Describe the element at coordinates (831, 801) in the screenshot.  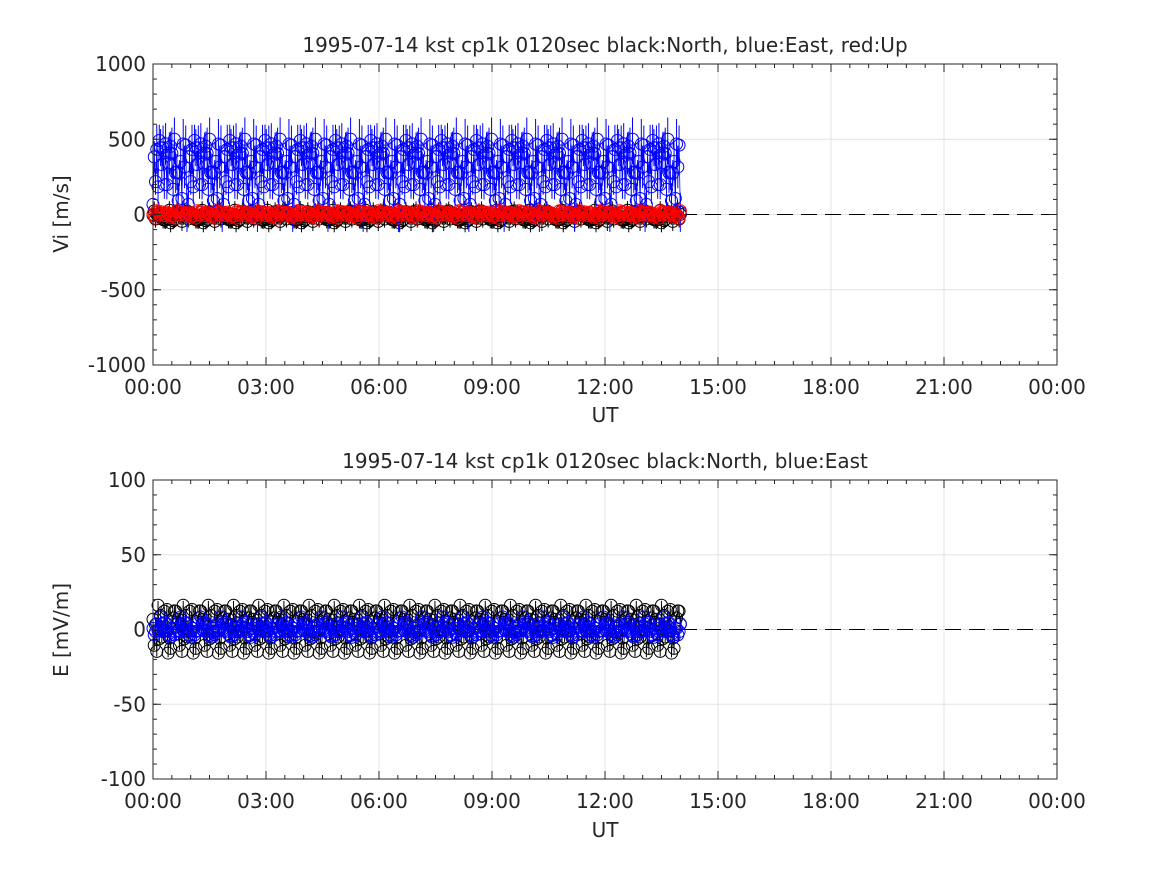
I see `x-tick-label: 18:00` at that location.